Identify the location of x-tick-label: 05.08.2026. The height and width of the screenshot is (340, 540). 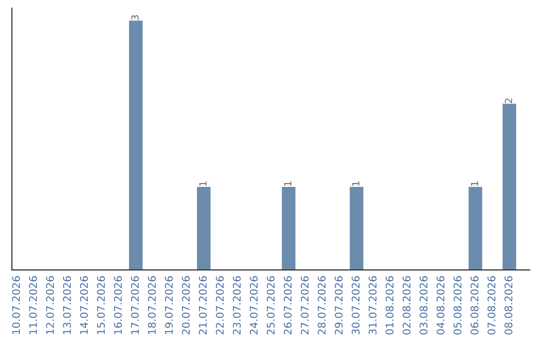
(458, 305).